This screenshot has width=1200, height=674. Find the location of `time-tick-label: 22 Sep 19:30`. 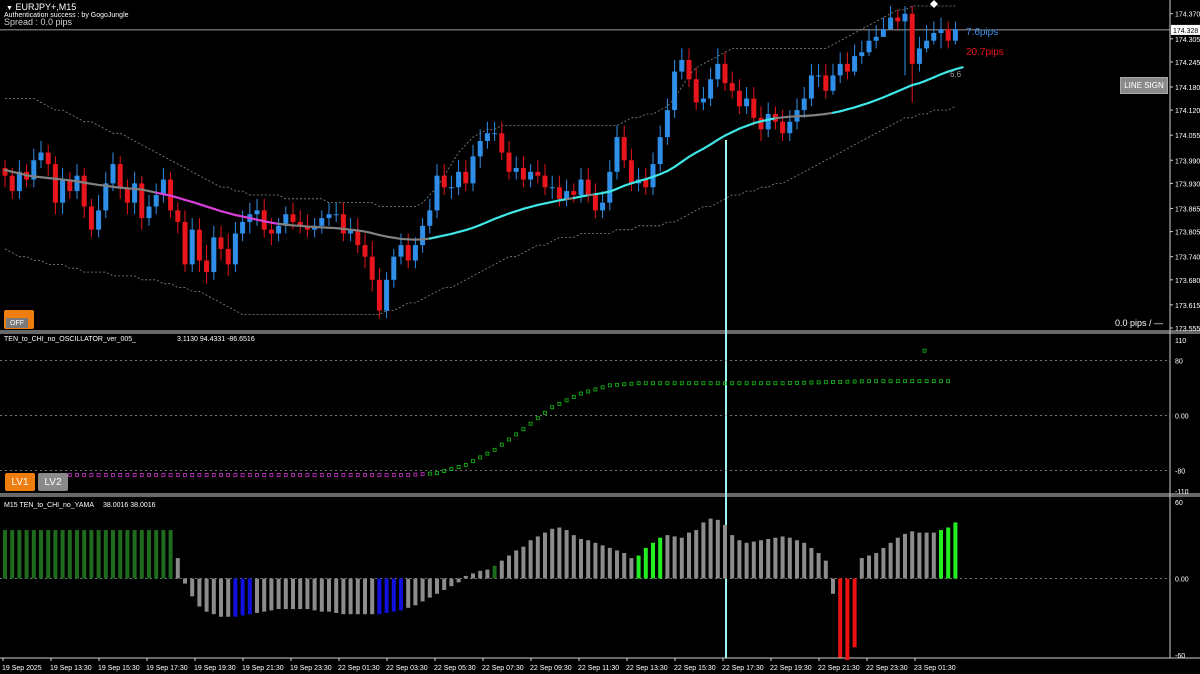

time-tick-label: 22 Sep 19:30 is located at coordinates (791, 668).